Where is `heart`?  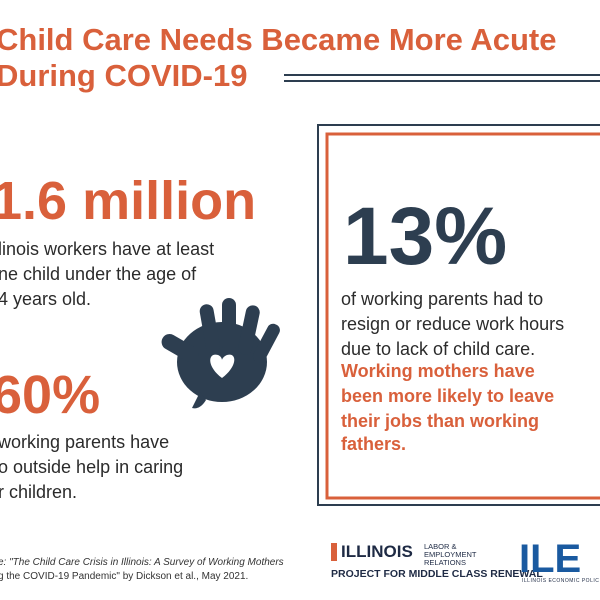 heart is located at coordinates (222, 366).